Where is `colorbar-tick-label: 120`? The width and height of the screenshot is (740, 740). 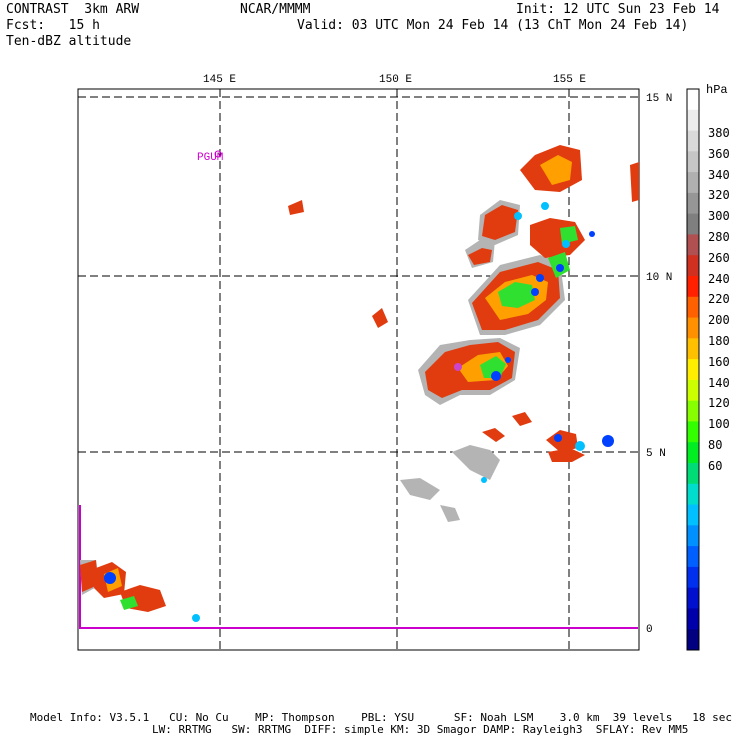
colorbar-tick-label: 120 is located at coordinates (719, 403).